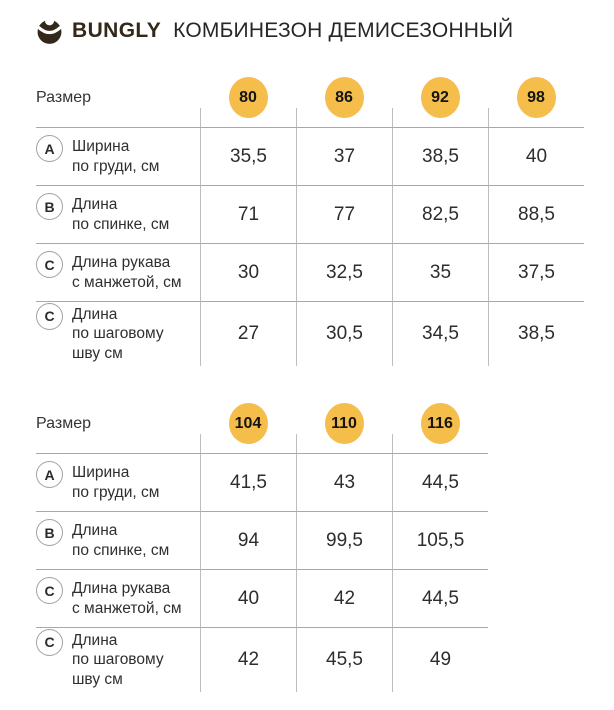  What do you see at coordinates (344, 541) in the screenshot?
I see `measure-value: 99,5` at bounding box center [344, 541].